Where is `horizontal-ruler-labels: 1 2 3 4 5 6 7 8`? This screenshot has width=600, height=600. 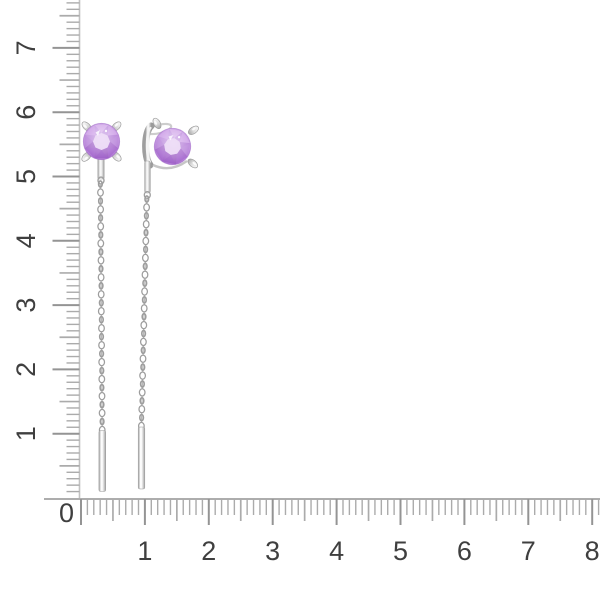
horizontal-ruler-labels: 1 2 3 4 5 6 7 8 is located at coordinates (368, 551).